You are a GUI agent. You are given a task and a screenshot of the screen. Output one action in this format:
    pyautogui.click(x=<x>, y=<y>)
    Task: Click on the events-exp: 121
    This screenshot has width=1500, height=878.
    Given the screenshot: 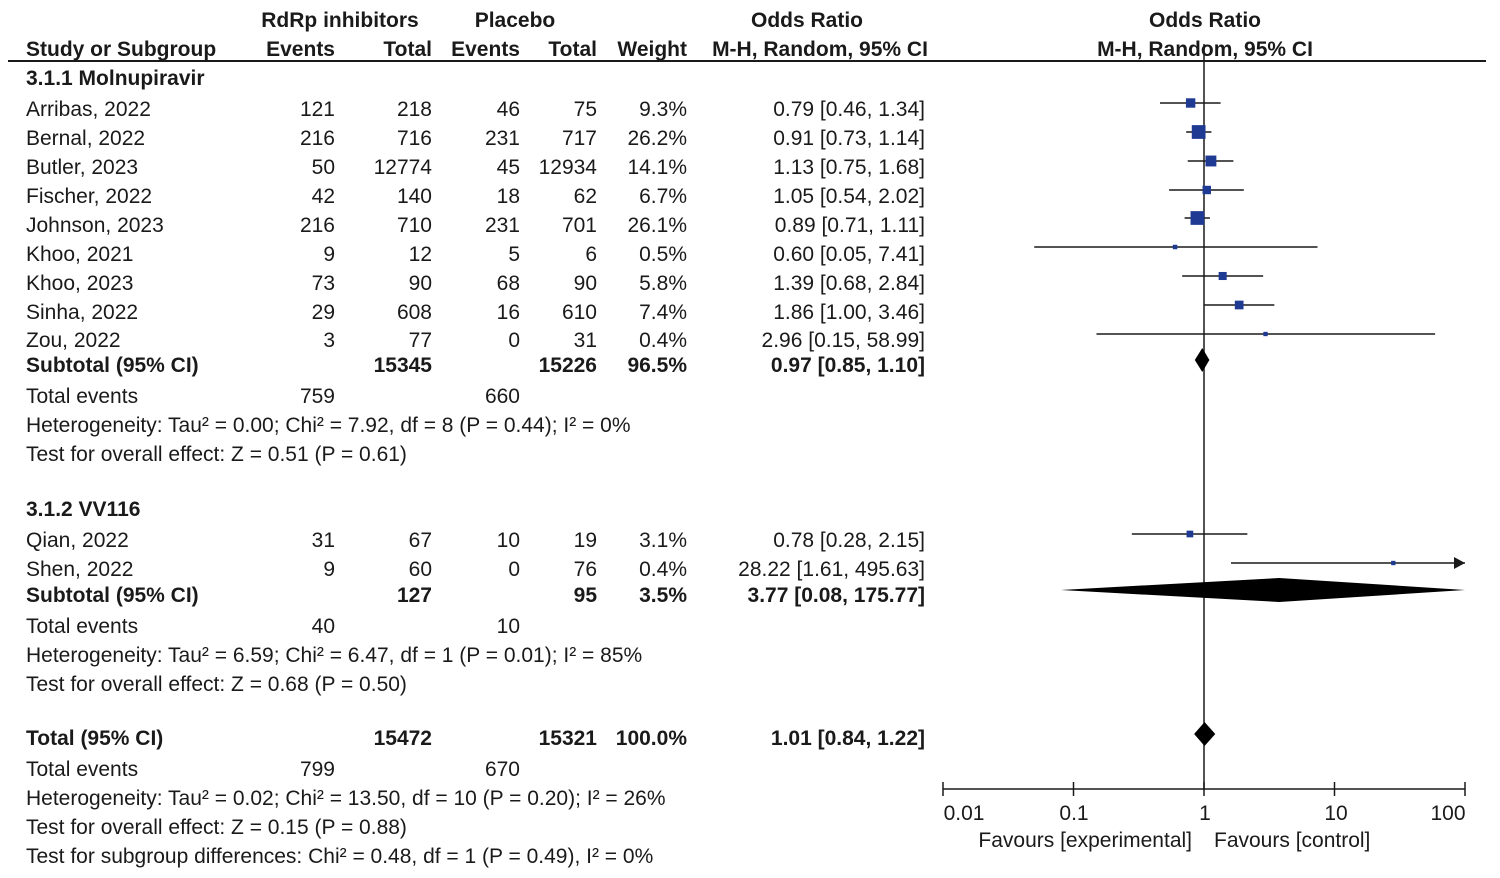 What is the action you would take?
    pyautogui.click(x=317, y=109)
    